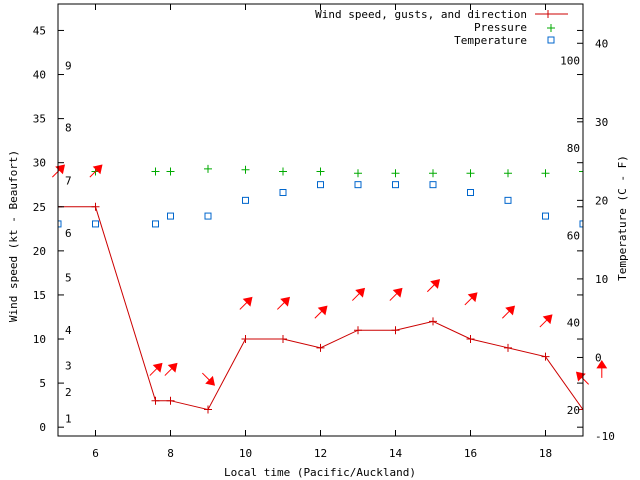 This screenshot has width=640, height=480. Describe the element at coordinates (605, 436) in the screenshot. I see `y2-tick-label: -10` at that location.